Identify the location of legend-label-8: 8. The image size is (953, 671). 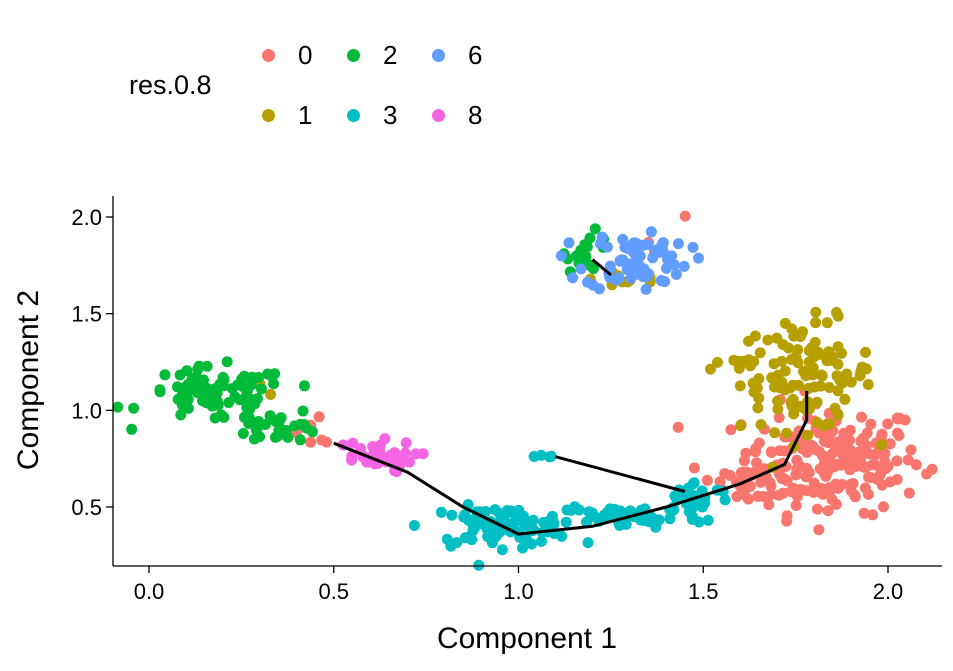
(475, 115).